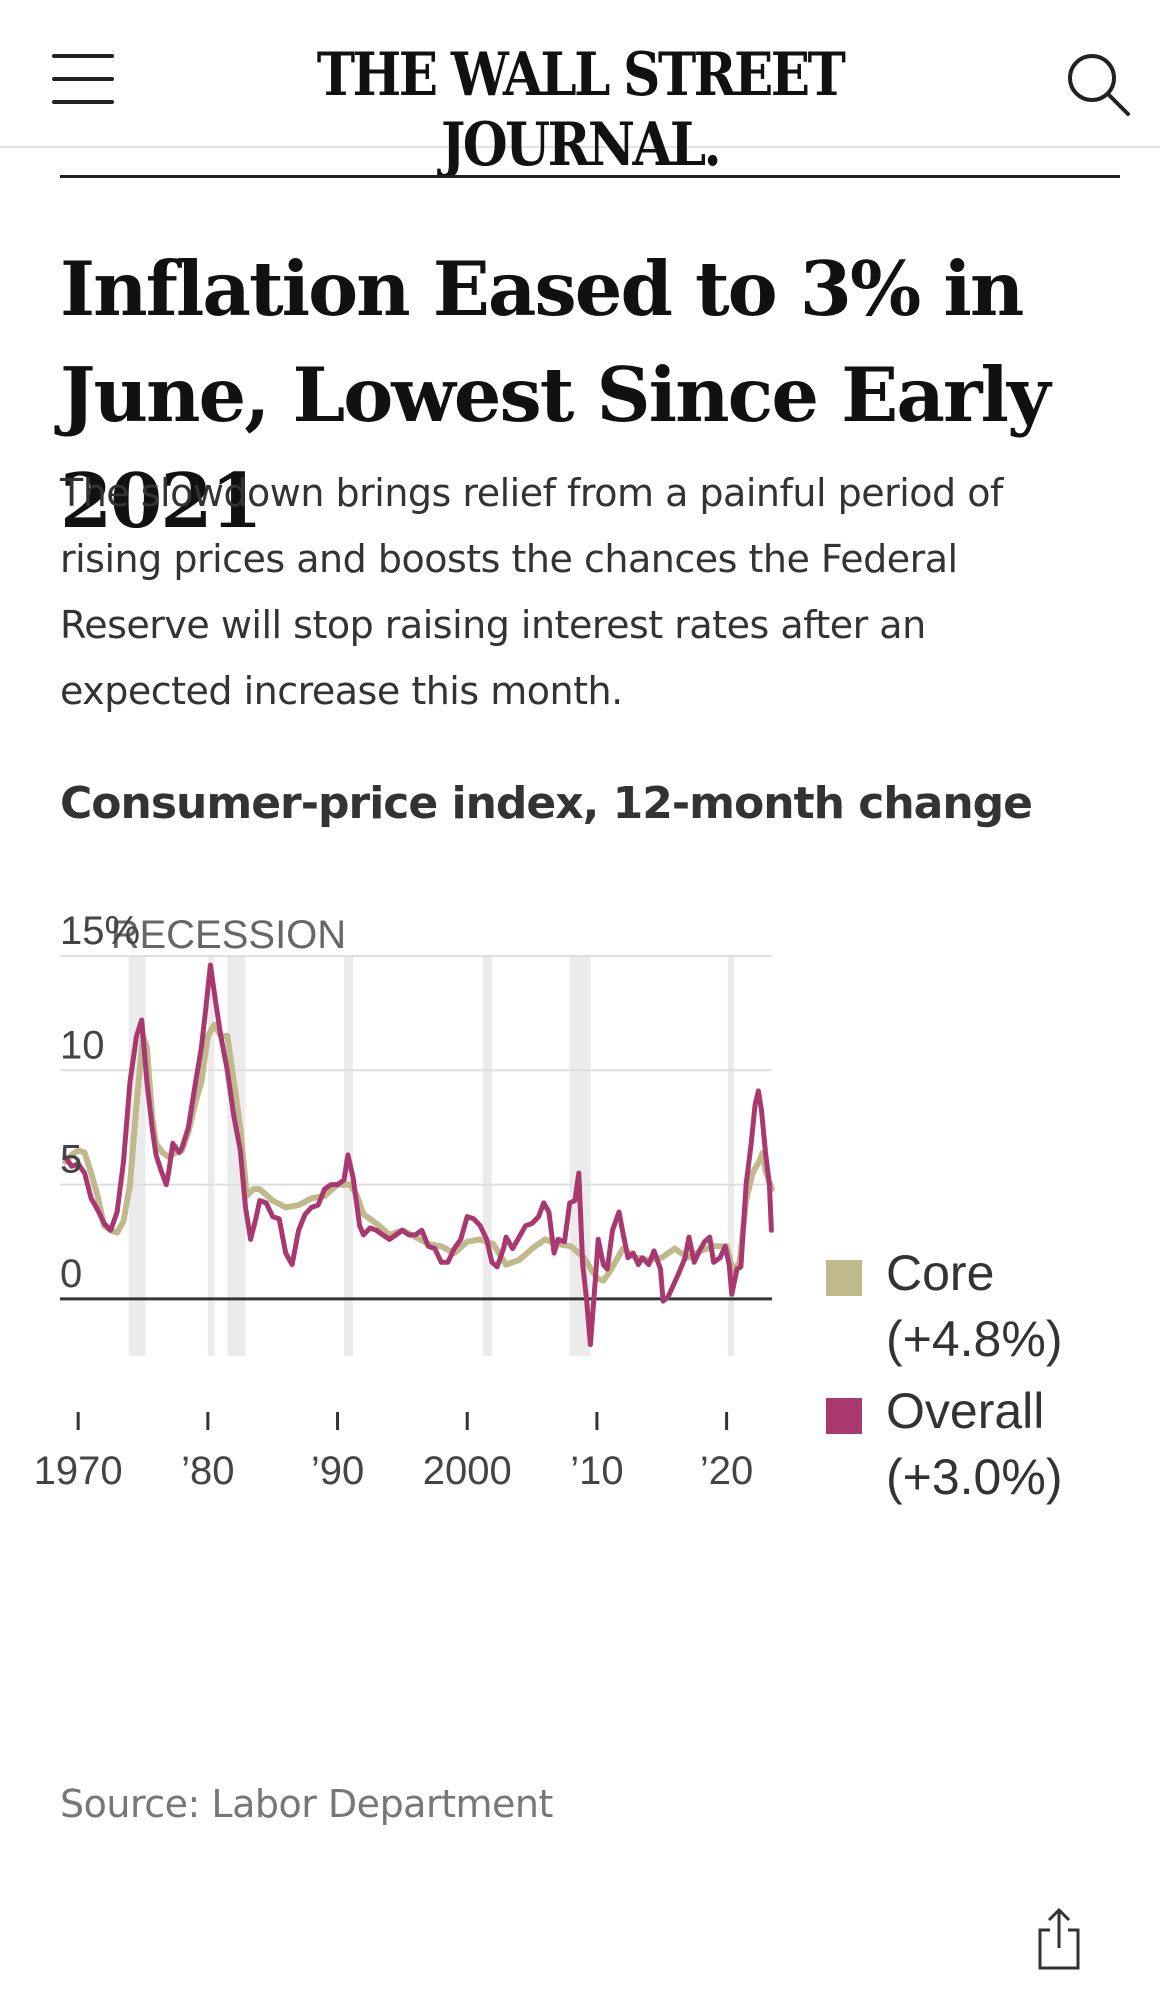  What do you see at coordinates (306, 1804) in the screenshot?
I see `chart-source: Source: Labor Department` at bounding box center [306, 1804].